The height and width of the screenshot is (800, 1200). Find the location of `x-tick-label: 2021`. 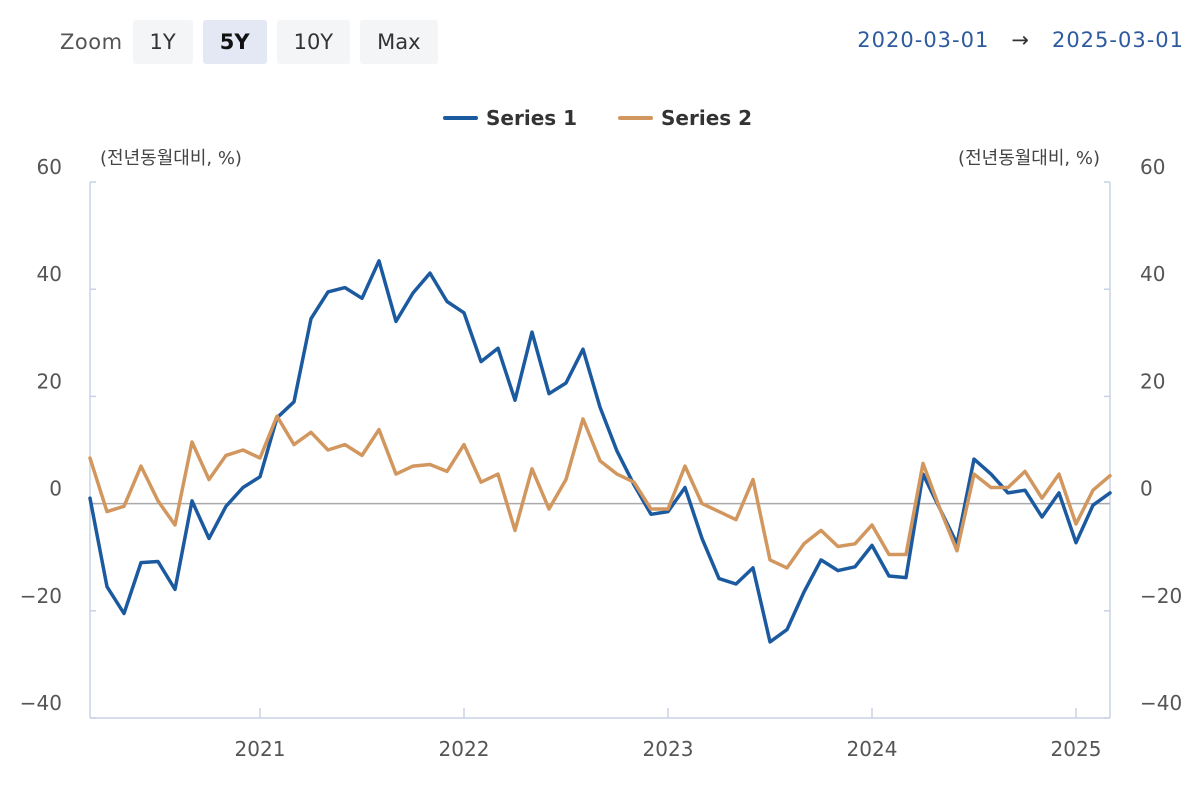

x-tick-label: 2021 is located at coordinates (260, 749).